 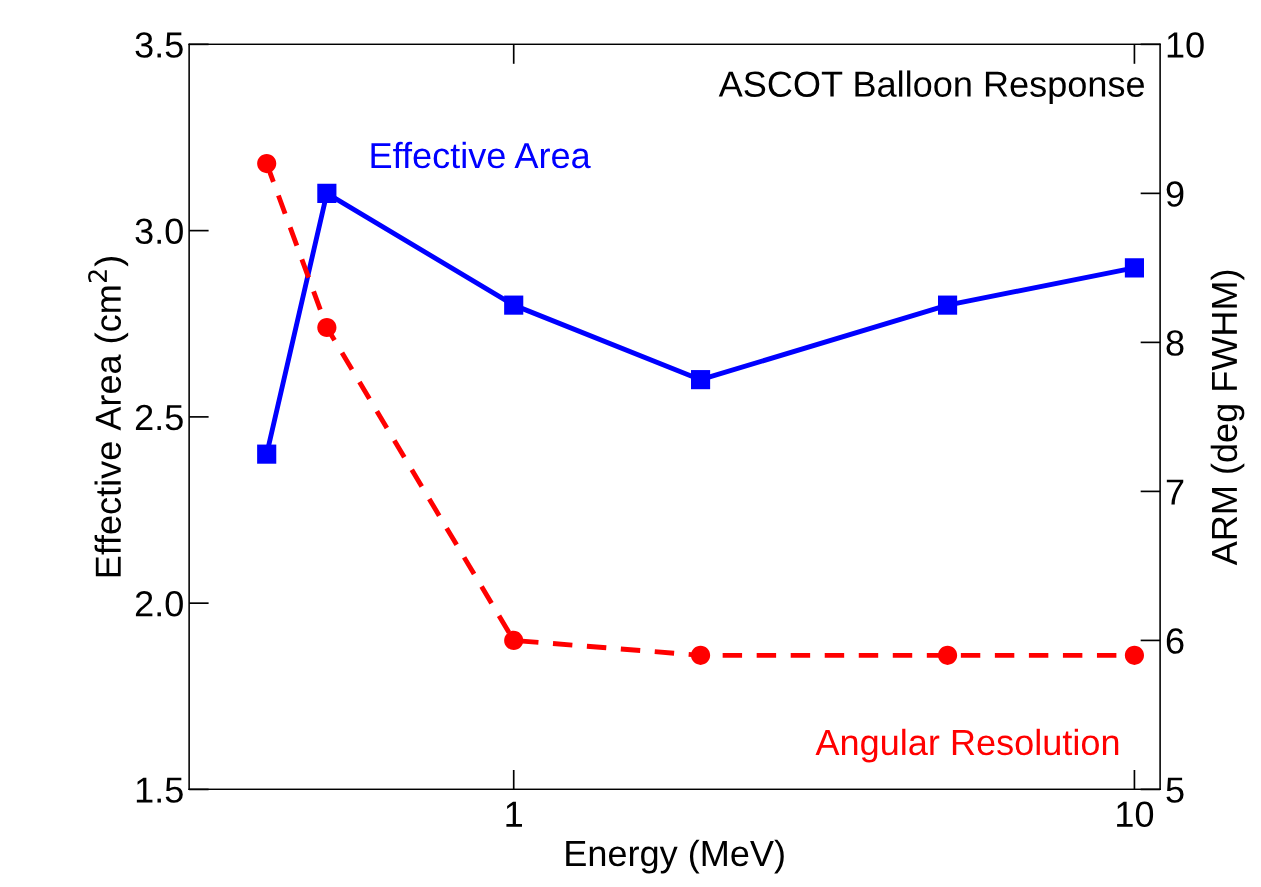 What do you see at coordinates (159, 604) in the screenshot?
I see `y-tick-label: 2.0` at bounding box center [159, 604].